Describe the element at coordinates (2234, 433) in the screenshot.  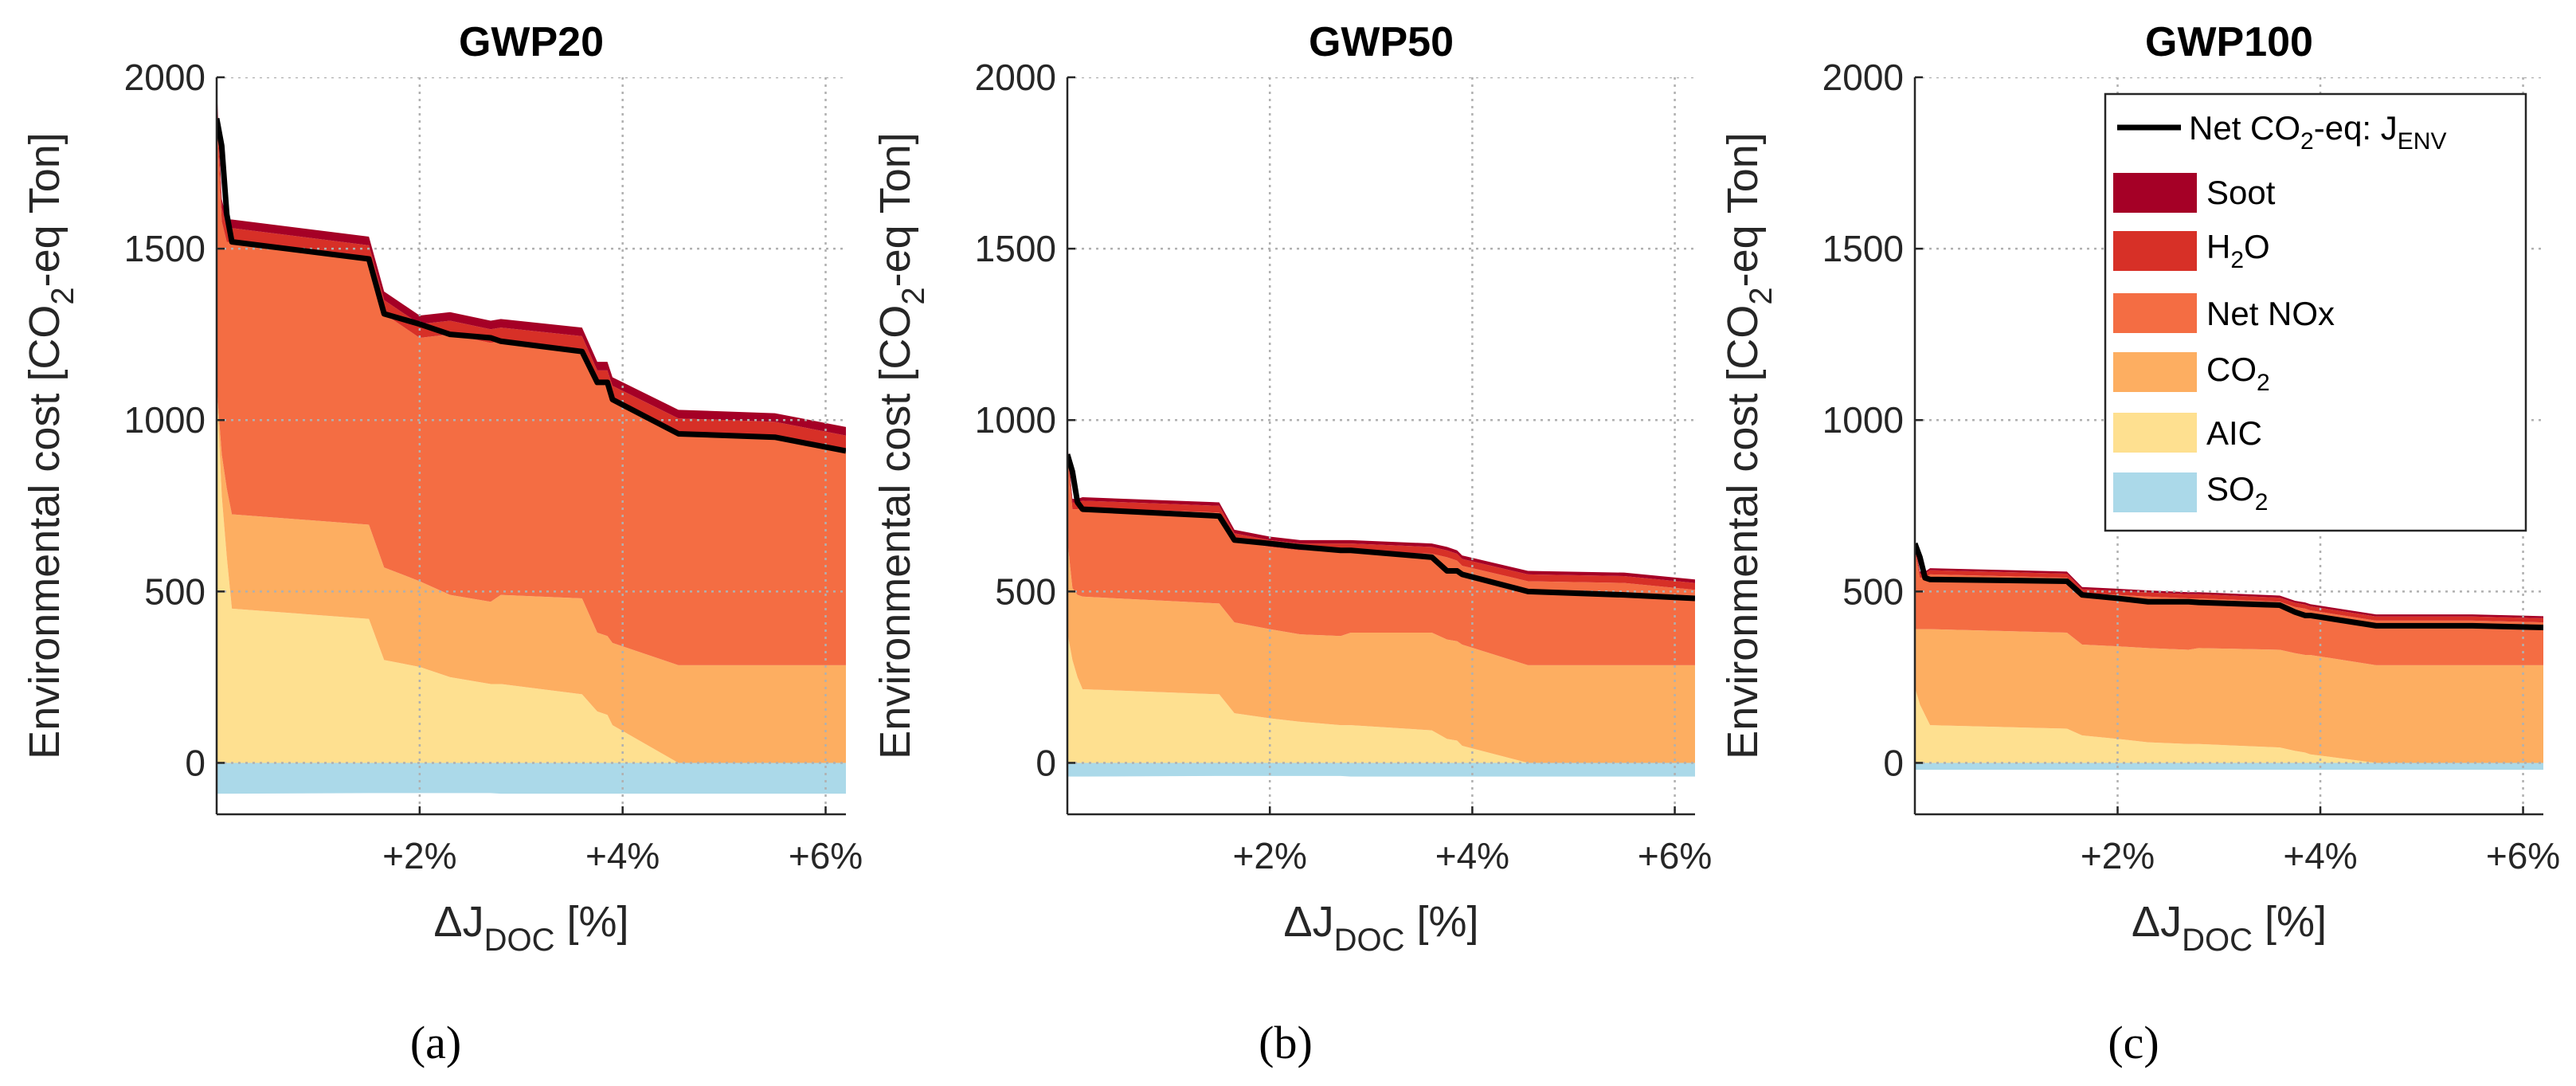
I see `legend-label-aic: AIC` at that location.